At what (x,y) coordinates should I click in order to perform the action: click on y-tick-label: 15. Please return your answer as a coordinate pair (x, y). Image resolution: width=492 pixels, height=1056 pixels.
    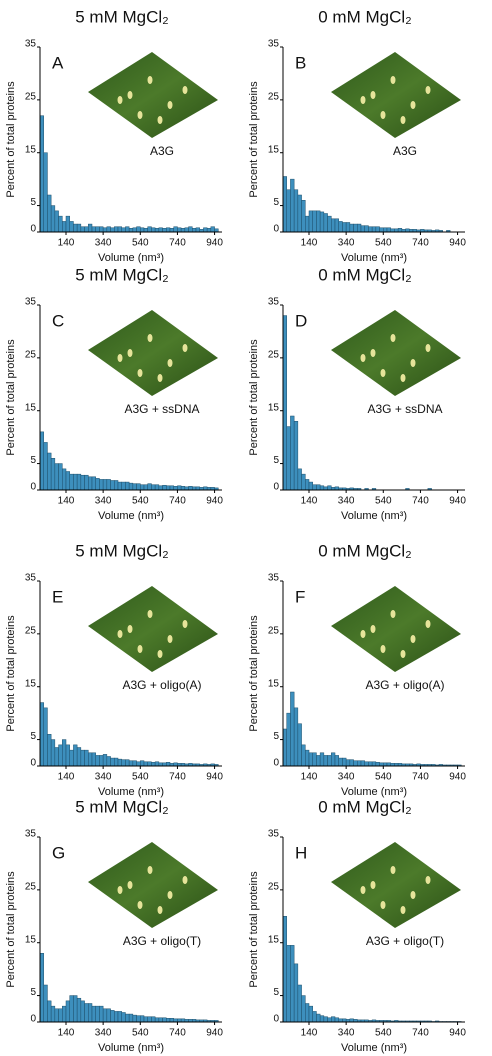
    Looking at the image, I should click on (31, 149).